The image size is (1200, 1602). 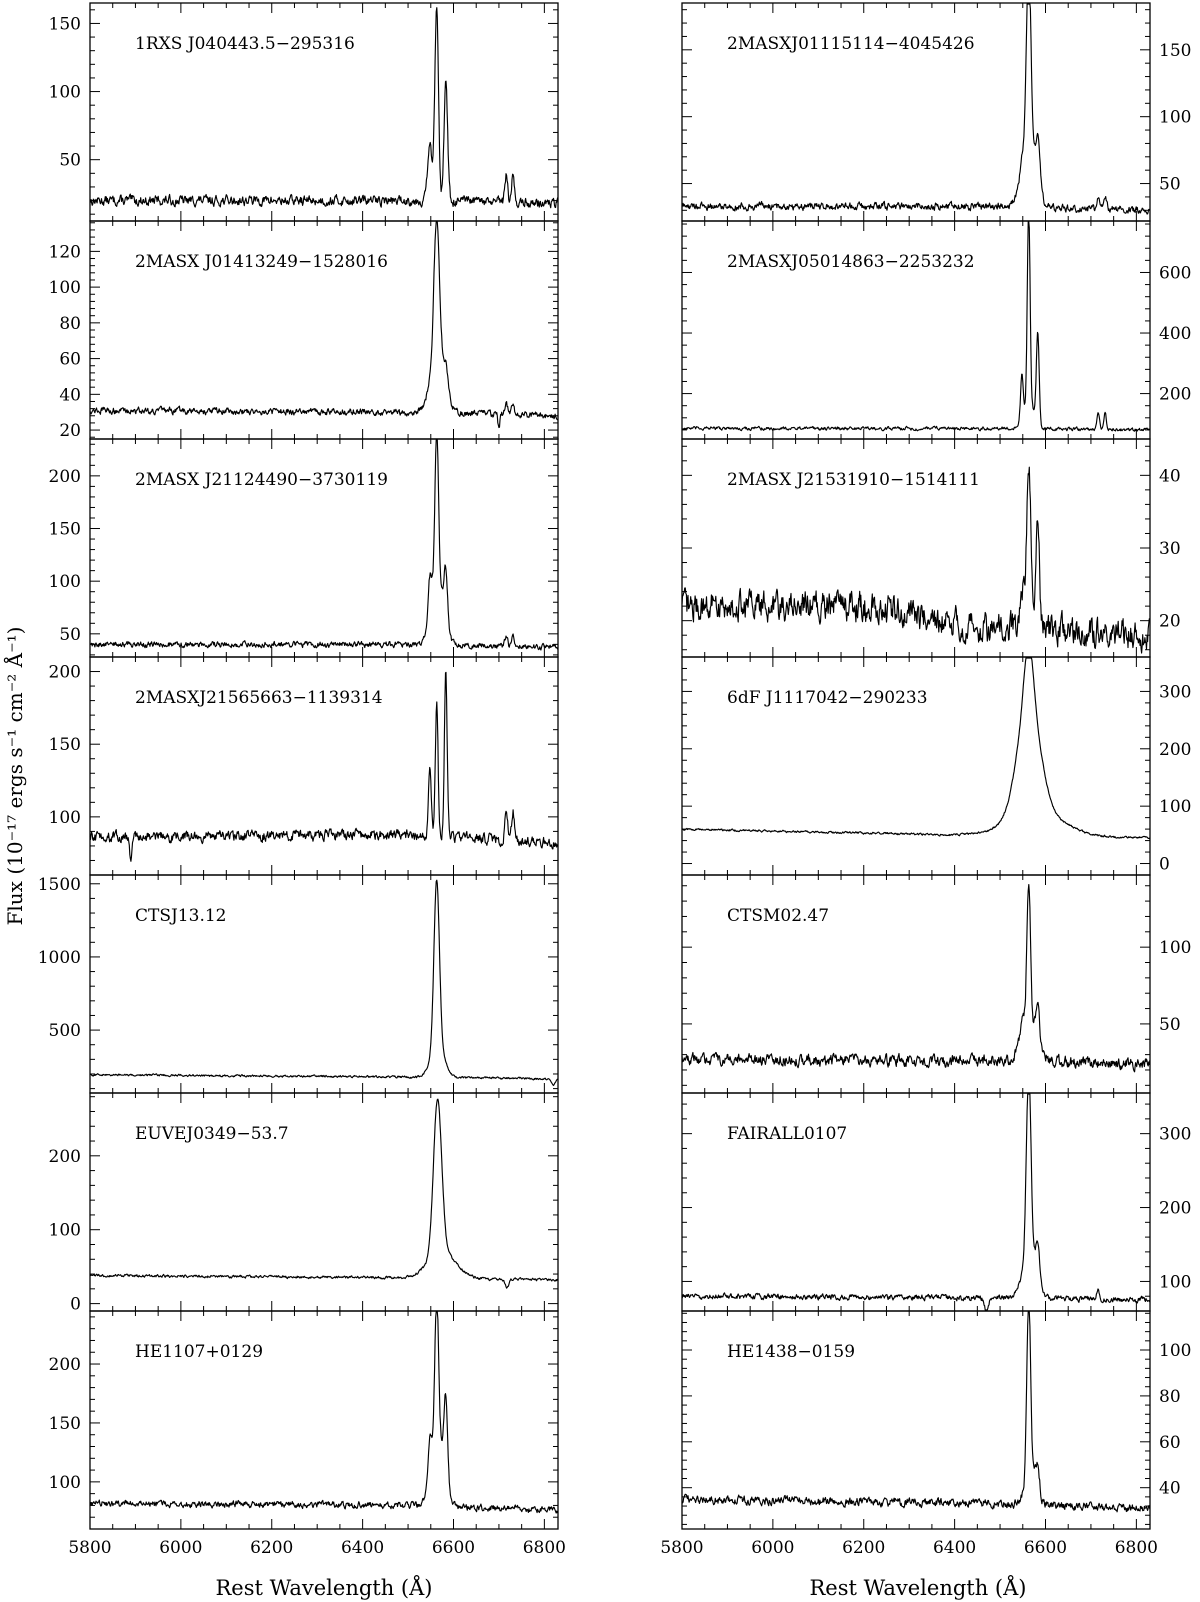 I want to click on y-tick-label: 400, so click(x=1175, y=334).